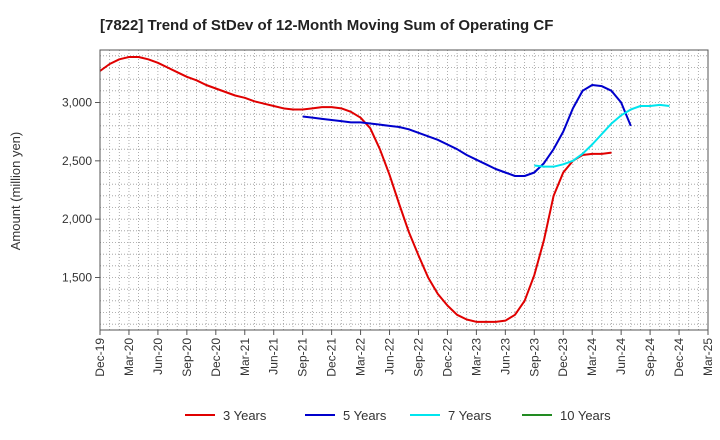 This screenshot has width=720, height=440. I want to click on y-axis-label: Amount (million yen), so click(15, 191).